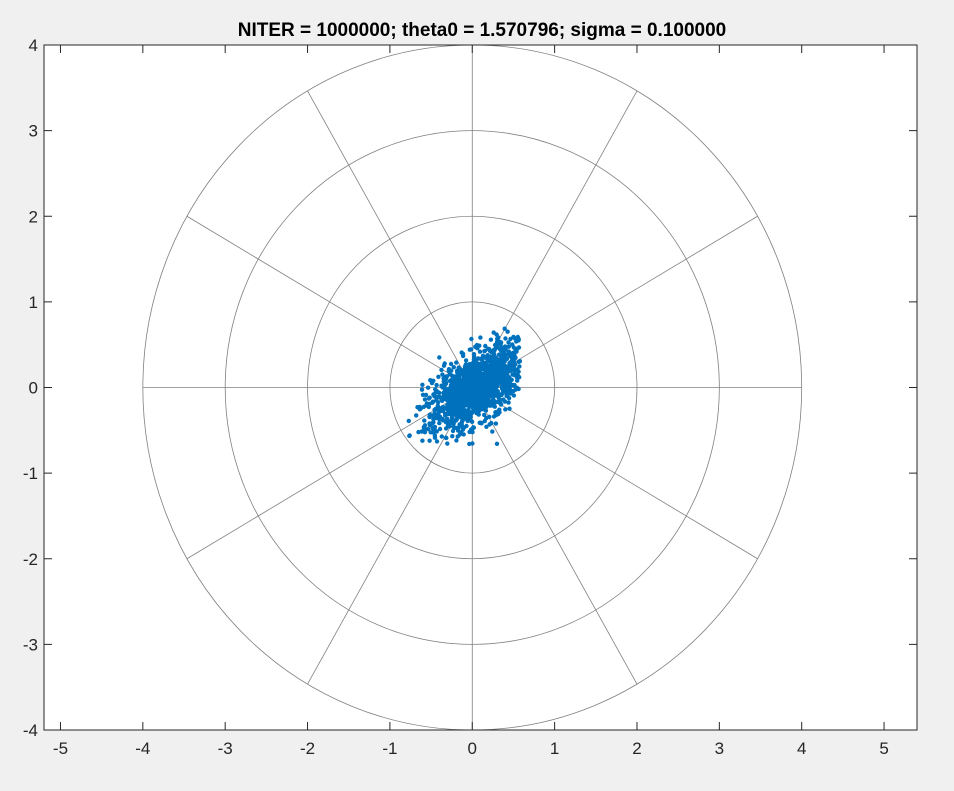  What do you see at coordinates (33, 45) in the screenshot?
I see `y-tick-label: 4` at bounding box center [33, 45].